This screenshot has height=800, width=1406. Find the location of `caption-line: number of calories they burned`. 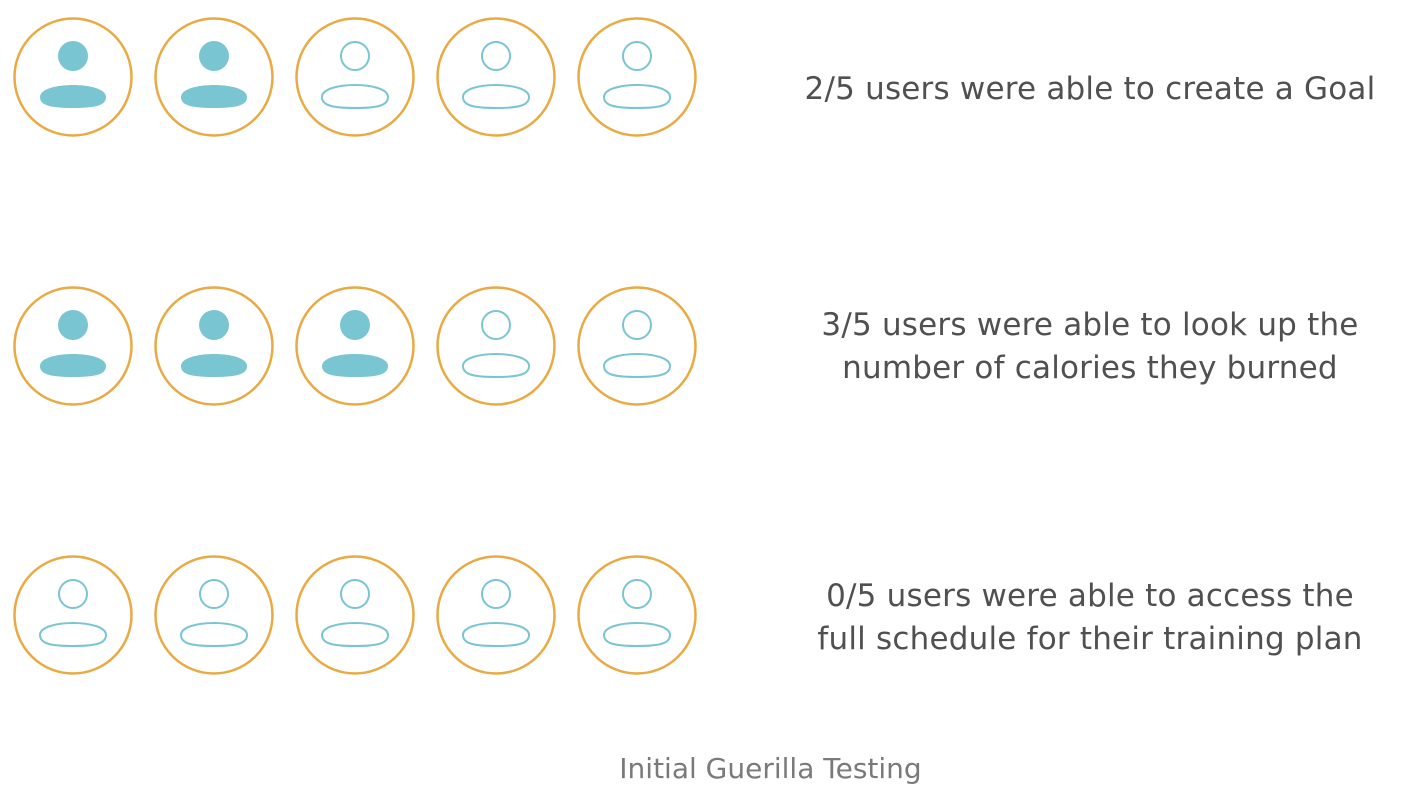

caption-line: number of calories they burned is located at coordinates (1090, 368).